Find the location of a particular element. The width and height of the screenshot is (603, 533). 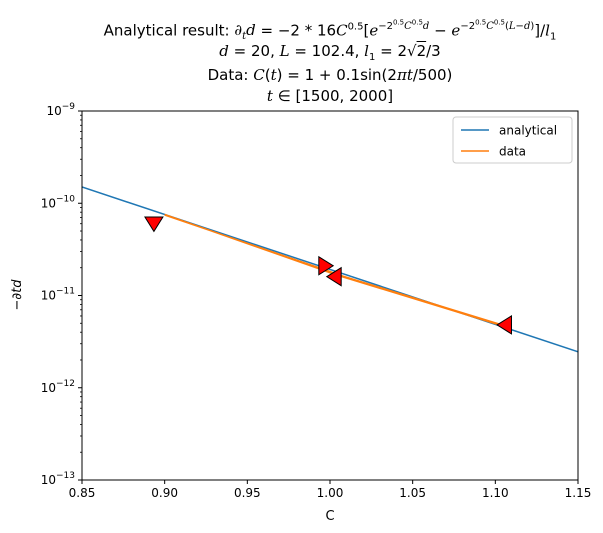

x-tick-label: 0.95 is located at coordinates (247, 493).